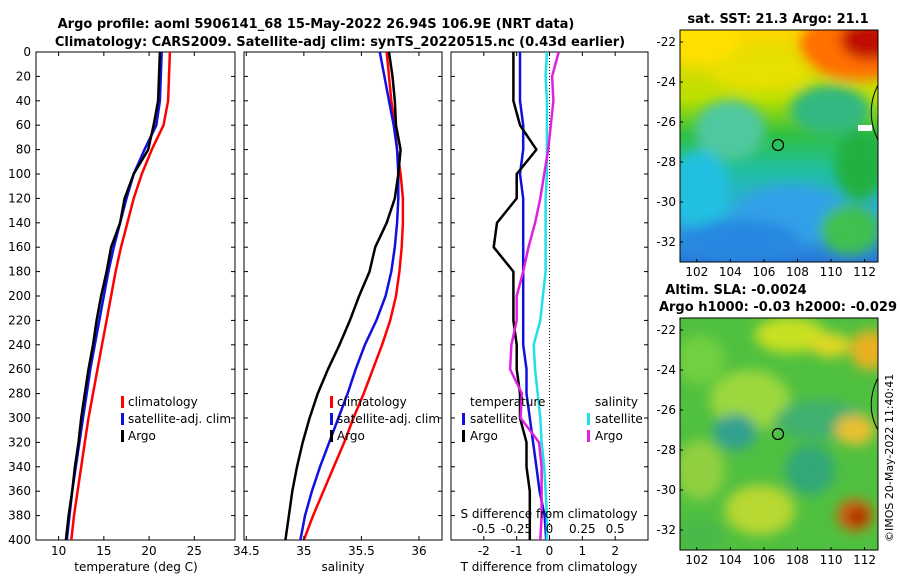 The width and height of the screenshot is (900, 580). Describe the element at coordinates (735, 290) in the screenshot. I see `sla-map-title: Altim. SLA: -0.0024` at that location.